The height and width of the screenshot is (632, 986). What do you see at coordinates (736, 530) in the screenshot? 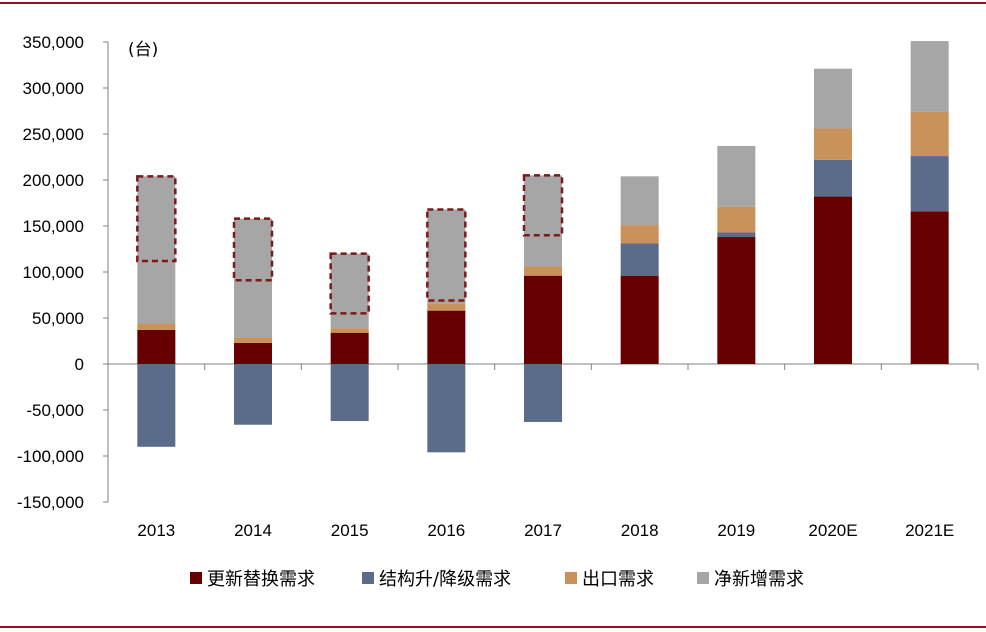
I see `x-tick-label: 2019` at bounding box center [736, 530].